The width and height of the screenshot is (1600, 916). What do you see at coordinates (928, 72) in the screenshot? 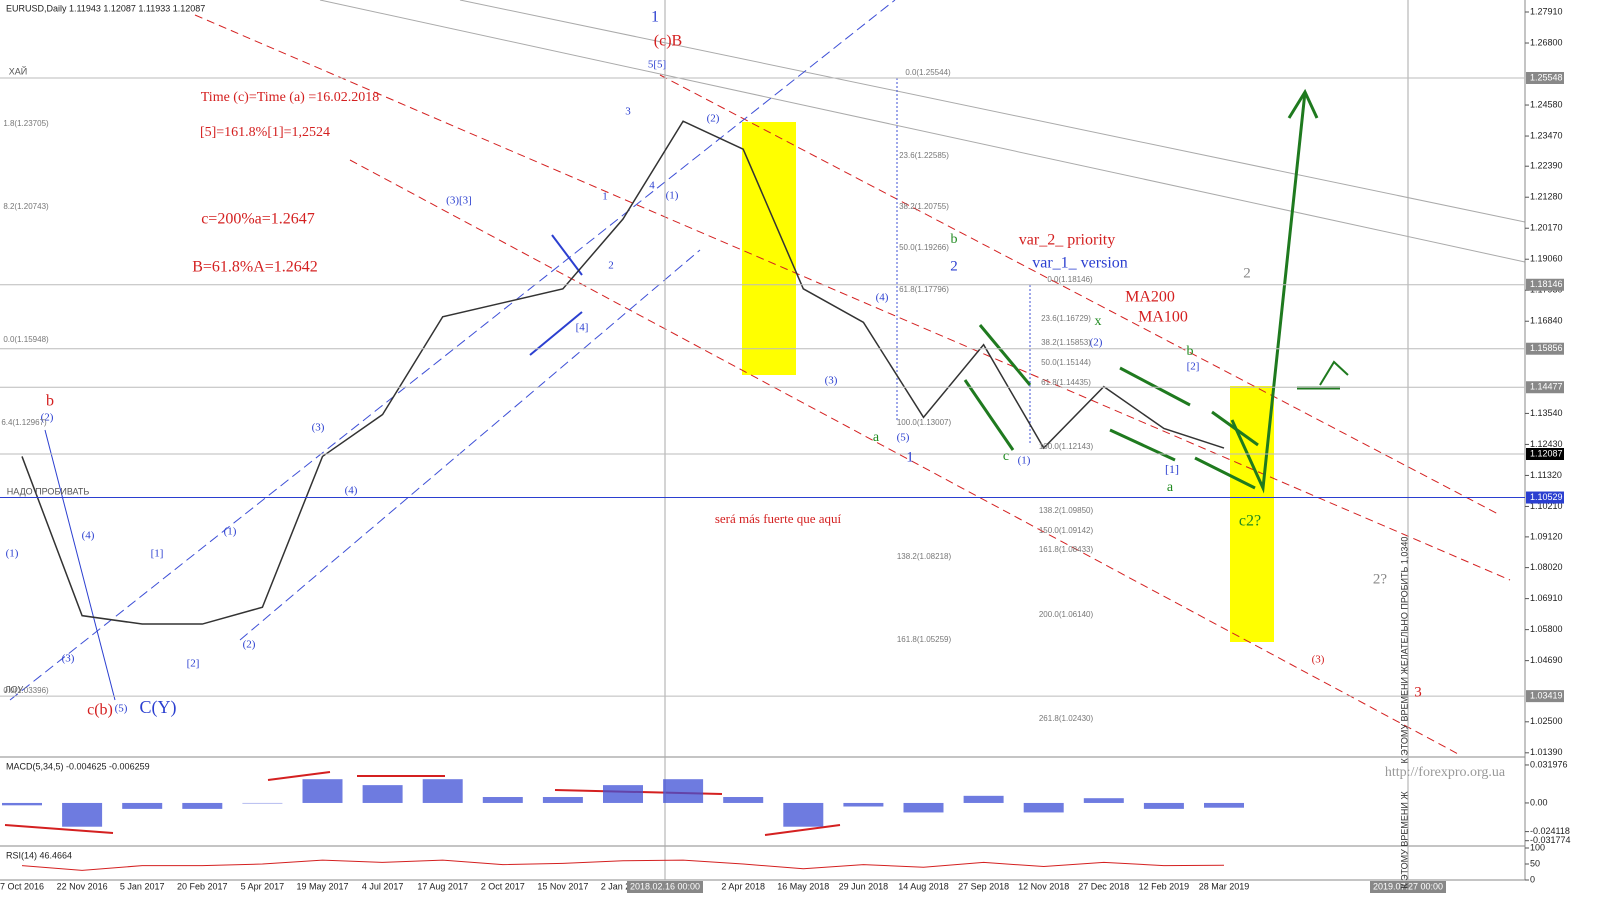
I see `annotation: 0.0(1.25544)` at bounding box center [928, 72].